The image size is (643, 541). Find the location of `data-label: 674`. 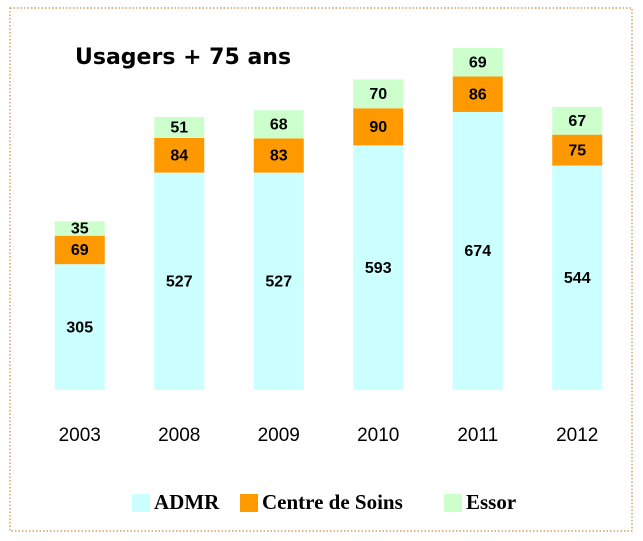

data-label: 674 is located at coordinates (477, 251).